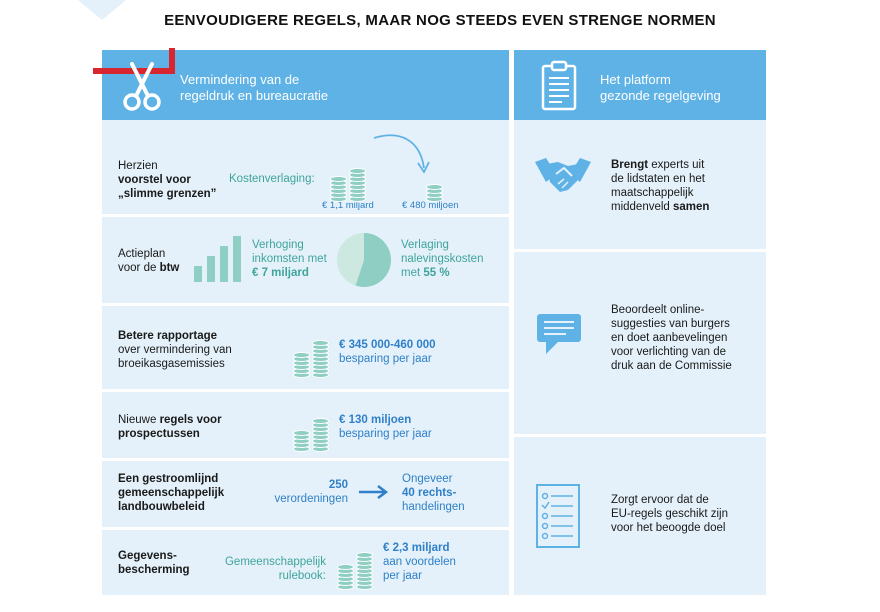 The height and width of the screenshot is (612, 880). Describe the element at coordinates (433, 493) in the screenshot. I see `regulations-to: Ongeveer 40 rechts- handelingen` at that location.